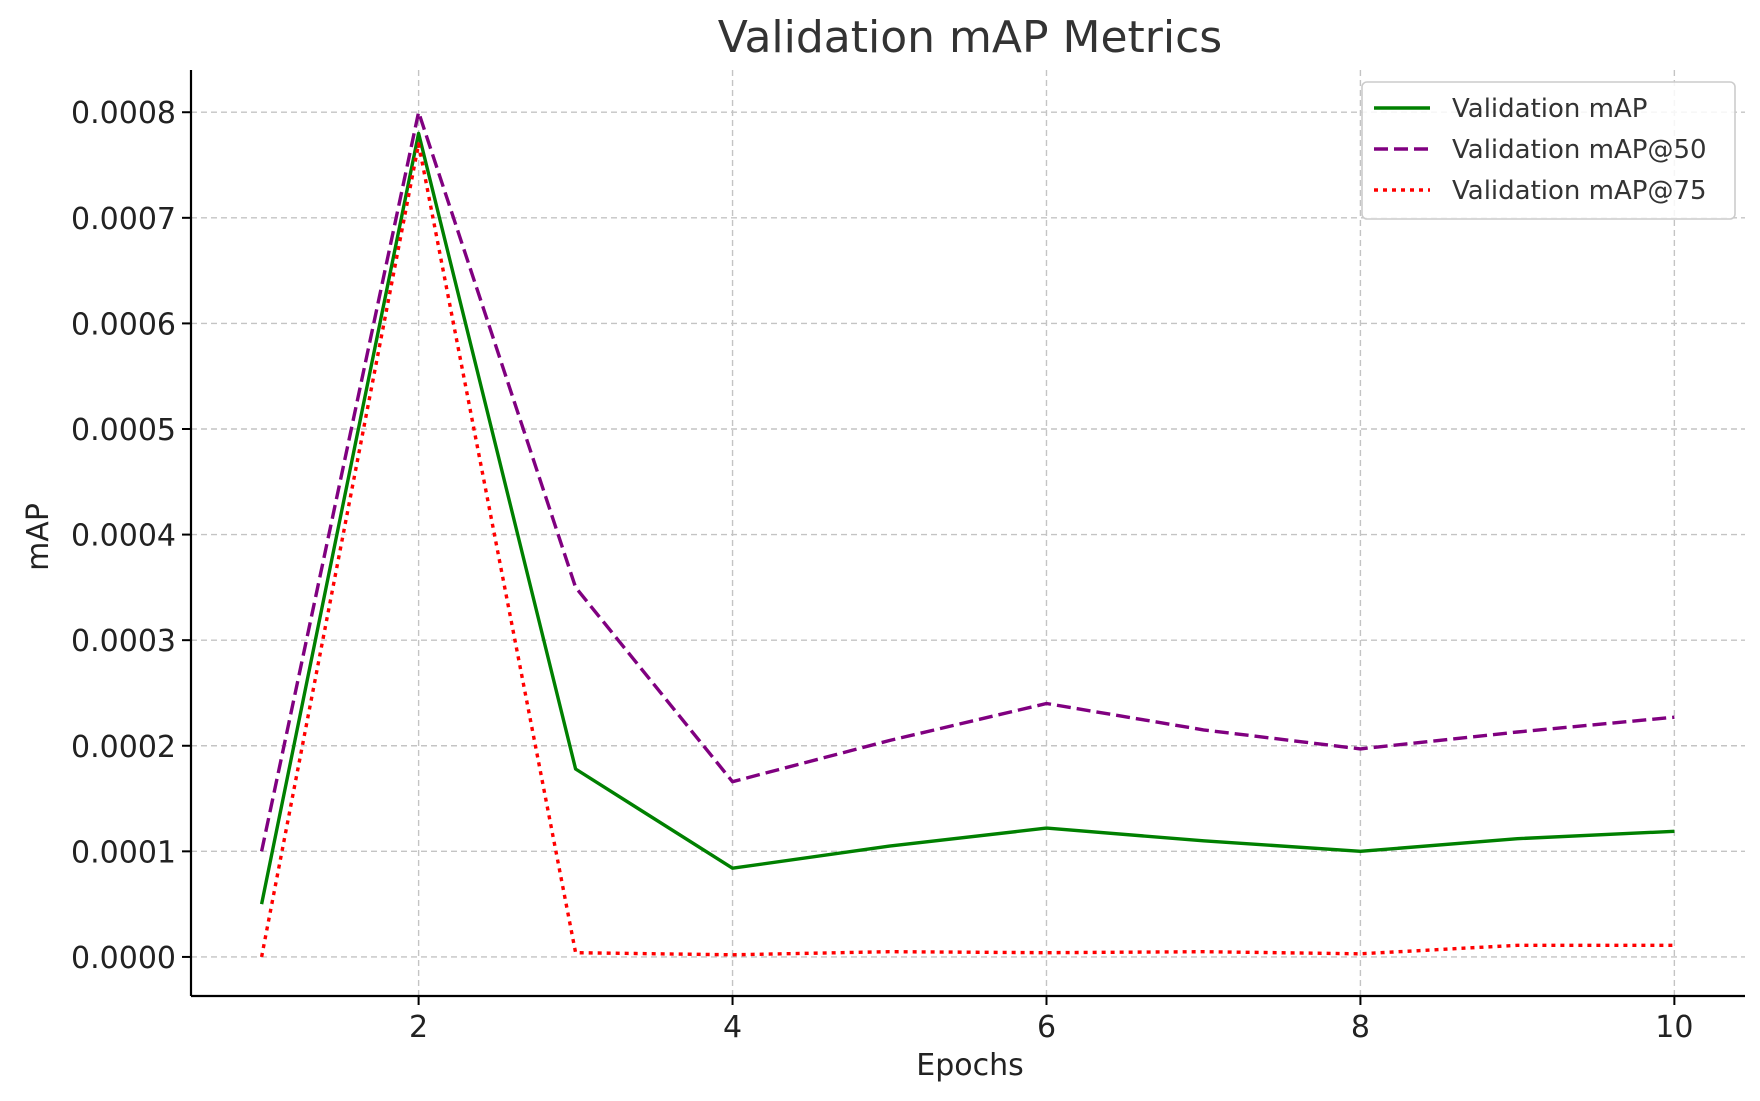 The width and height of the screenshot is (1760, 1101). I want to click on y-axis-title: mAP, so click(38, 537).